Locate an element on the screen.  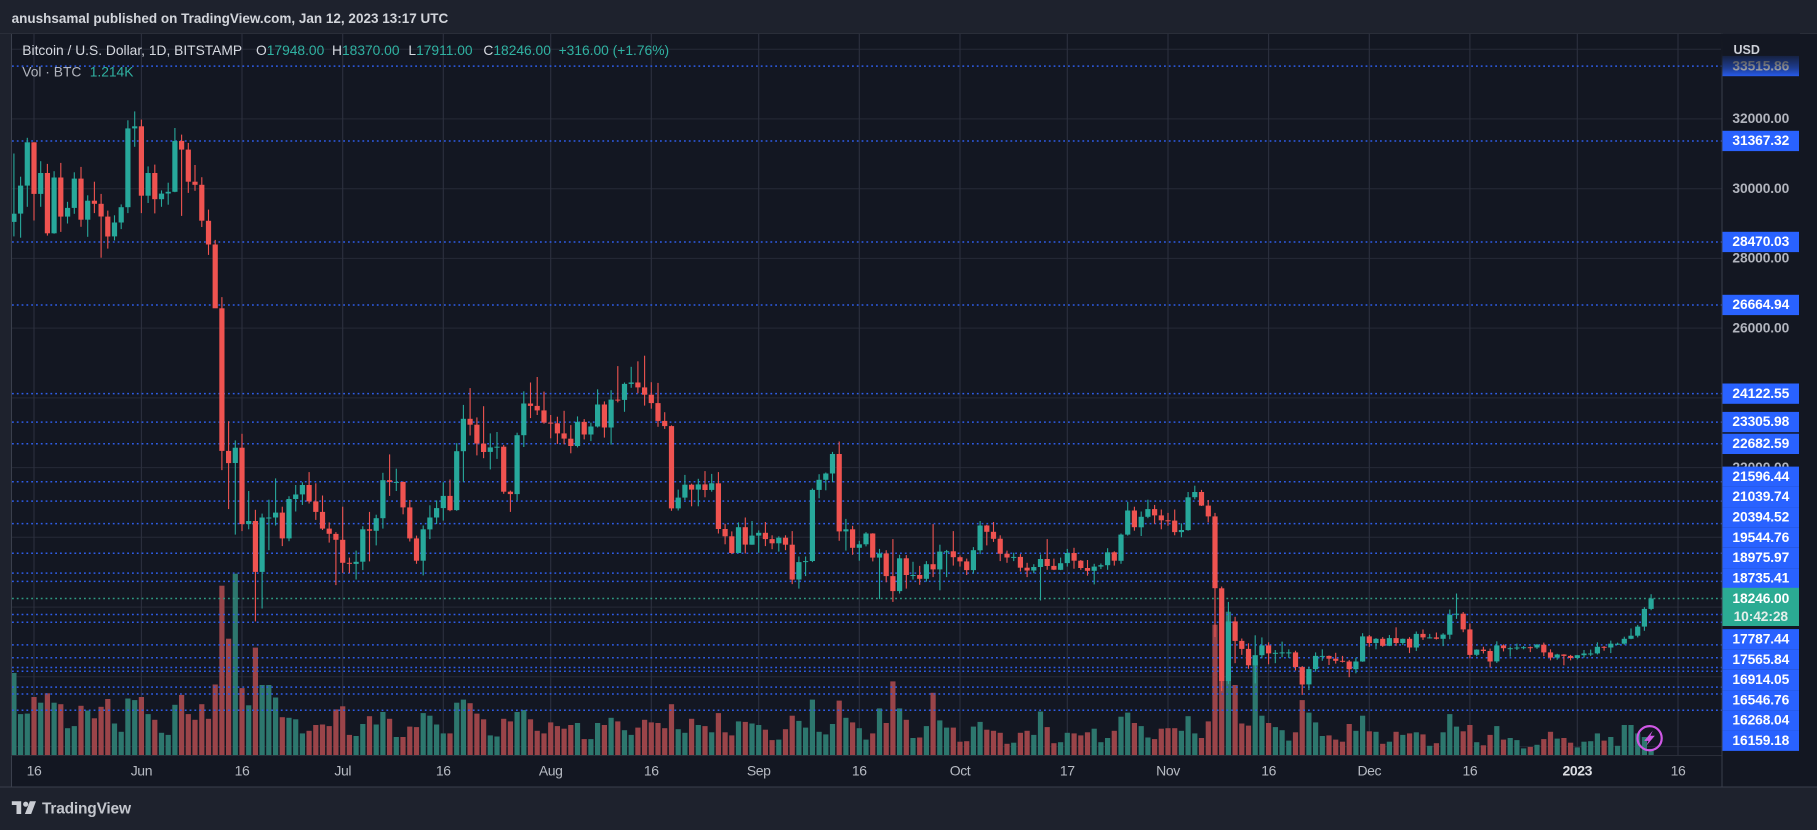
svg-text: 1.214K is located at coordinates (112, 71).